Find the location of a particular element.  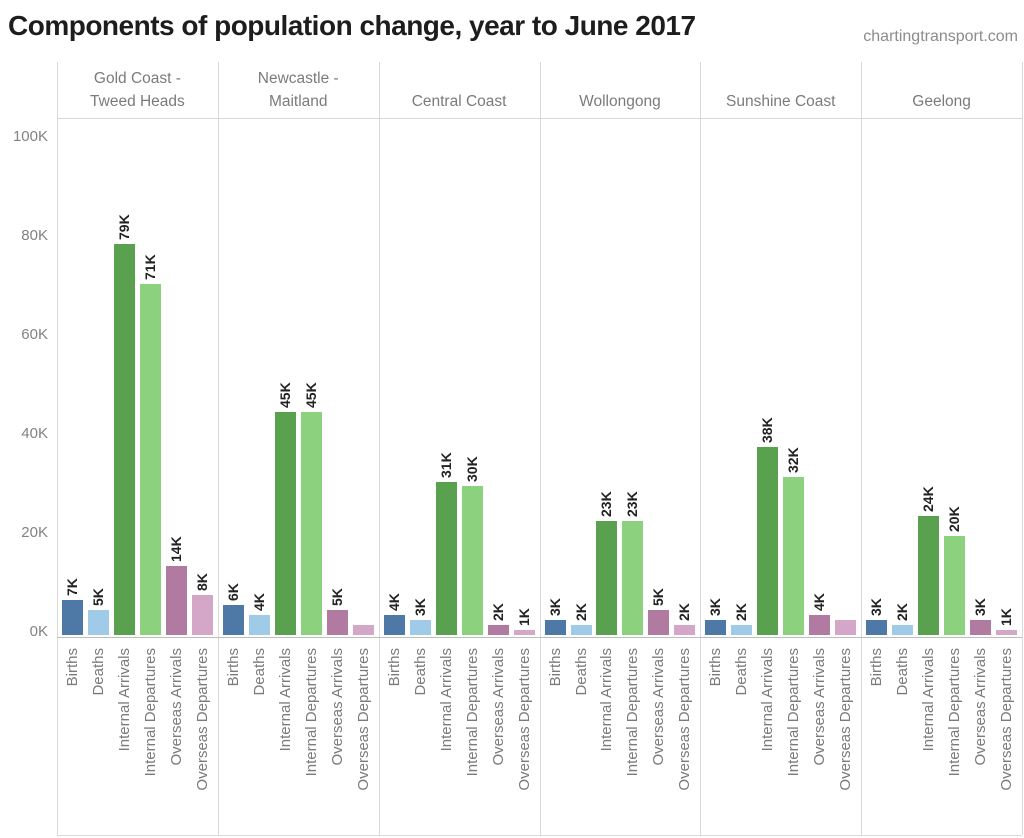

bar-value-label: 24K is located at coordinates (928, 499).